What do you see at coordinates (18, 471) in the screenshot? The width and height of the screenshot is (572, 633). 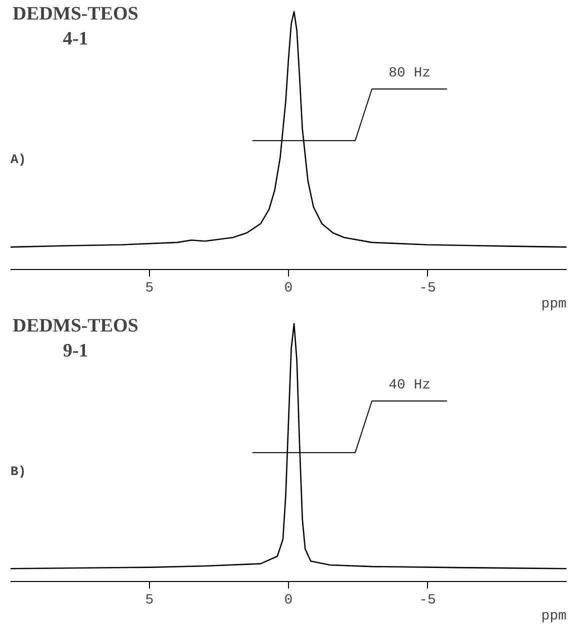 I see `annotation: B)` at bounding box center [18, 471].